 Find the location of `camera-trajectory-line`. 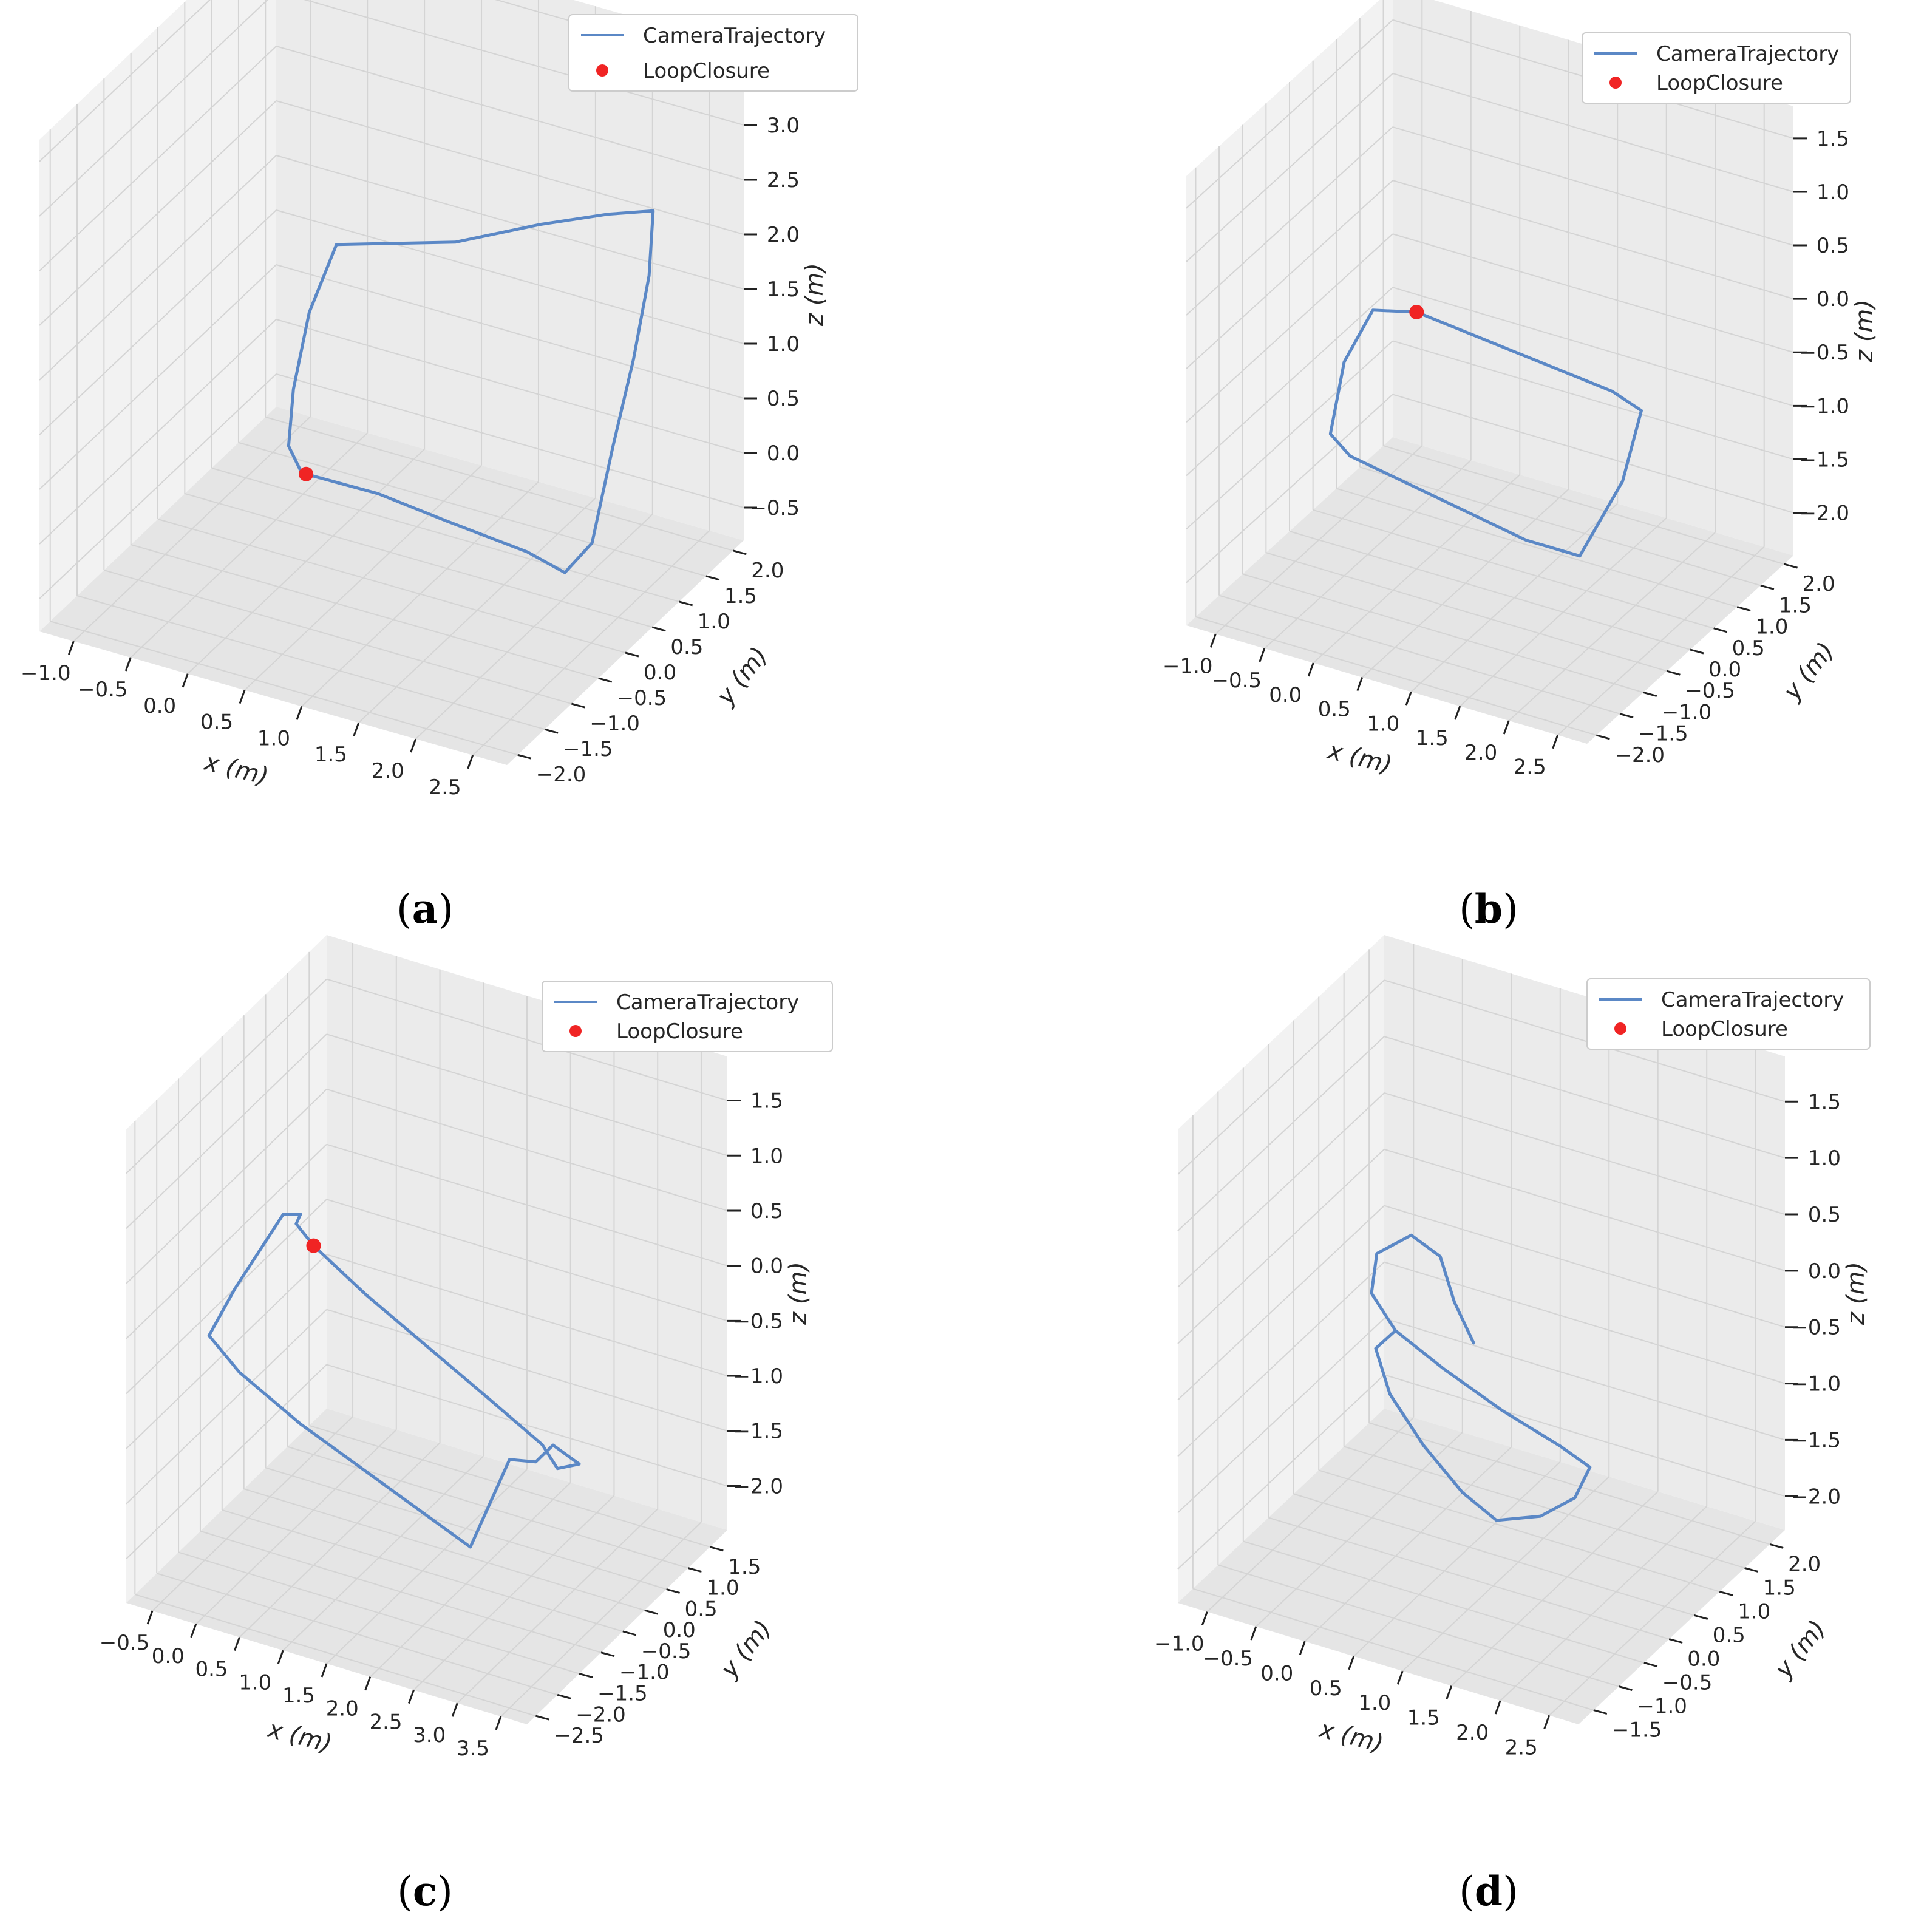

camera-trajectory-line is located at coordinates (1485, 433).